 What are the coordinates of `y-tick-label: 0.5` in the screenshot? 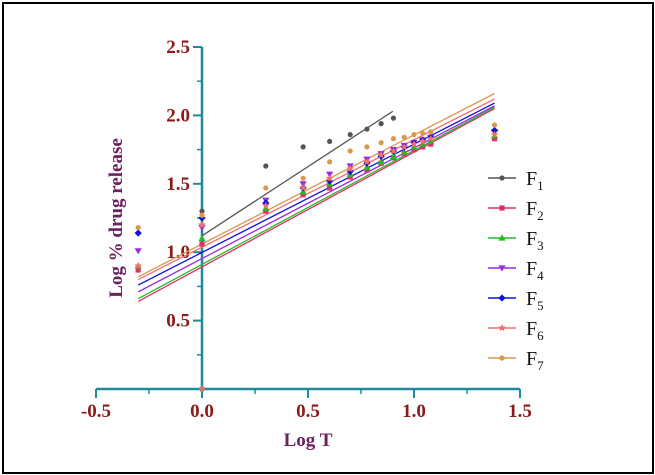 It's located at (178, 321).